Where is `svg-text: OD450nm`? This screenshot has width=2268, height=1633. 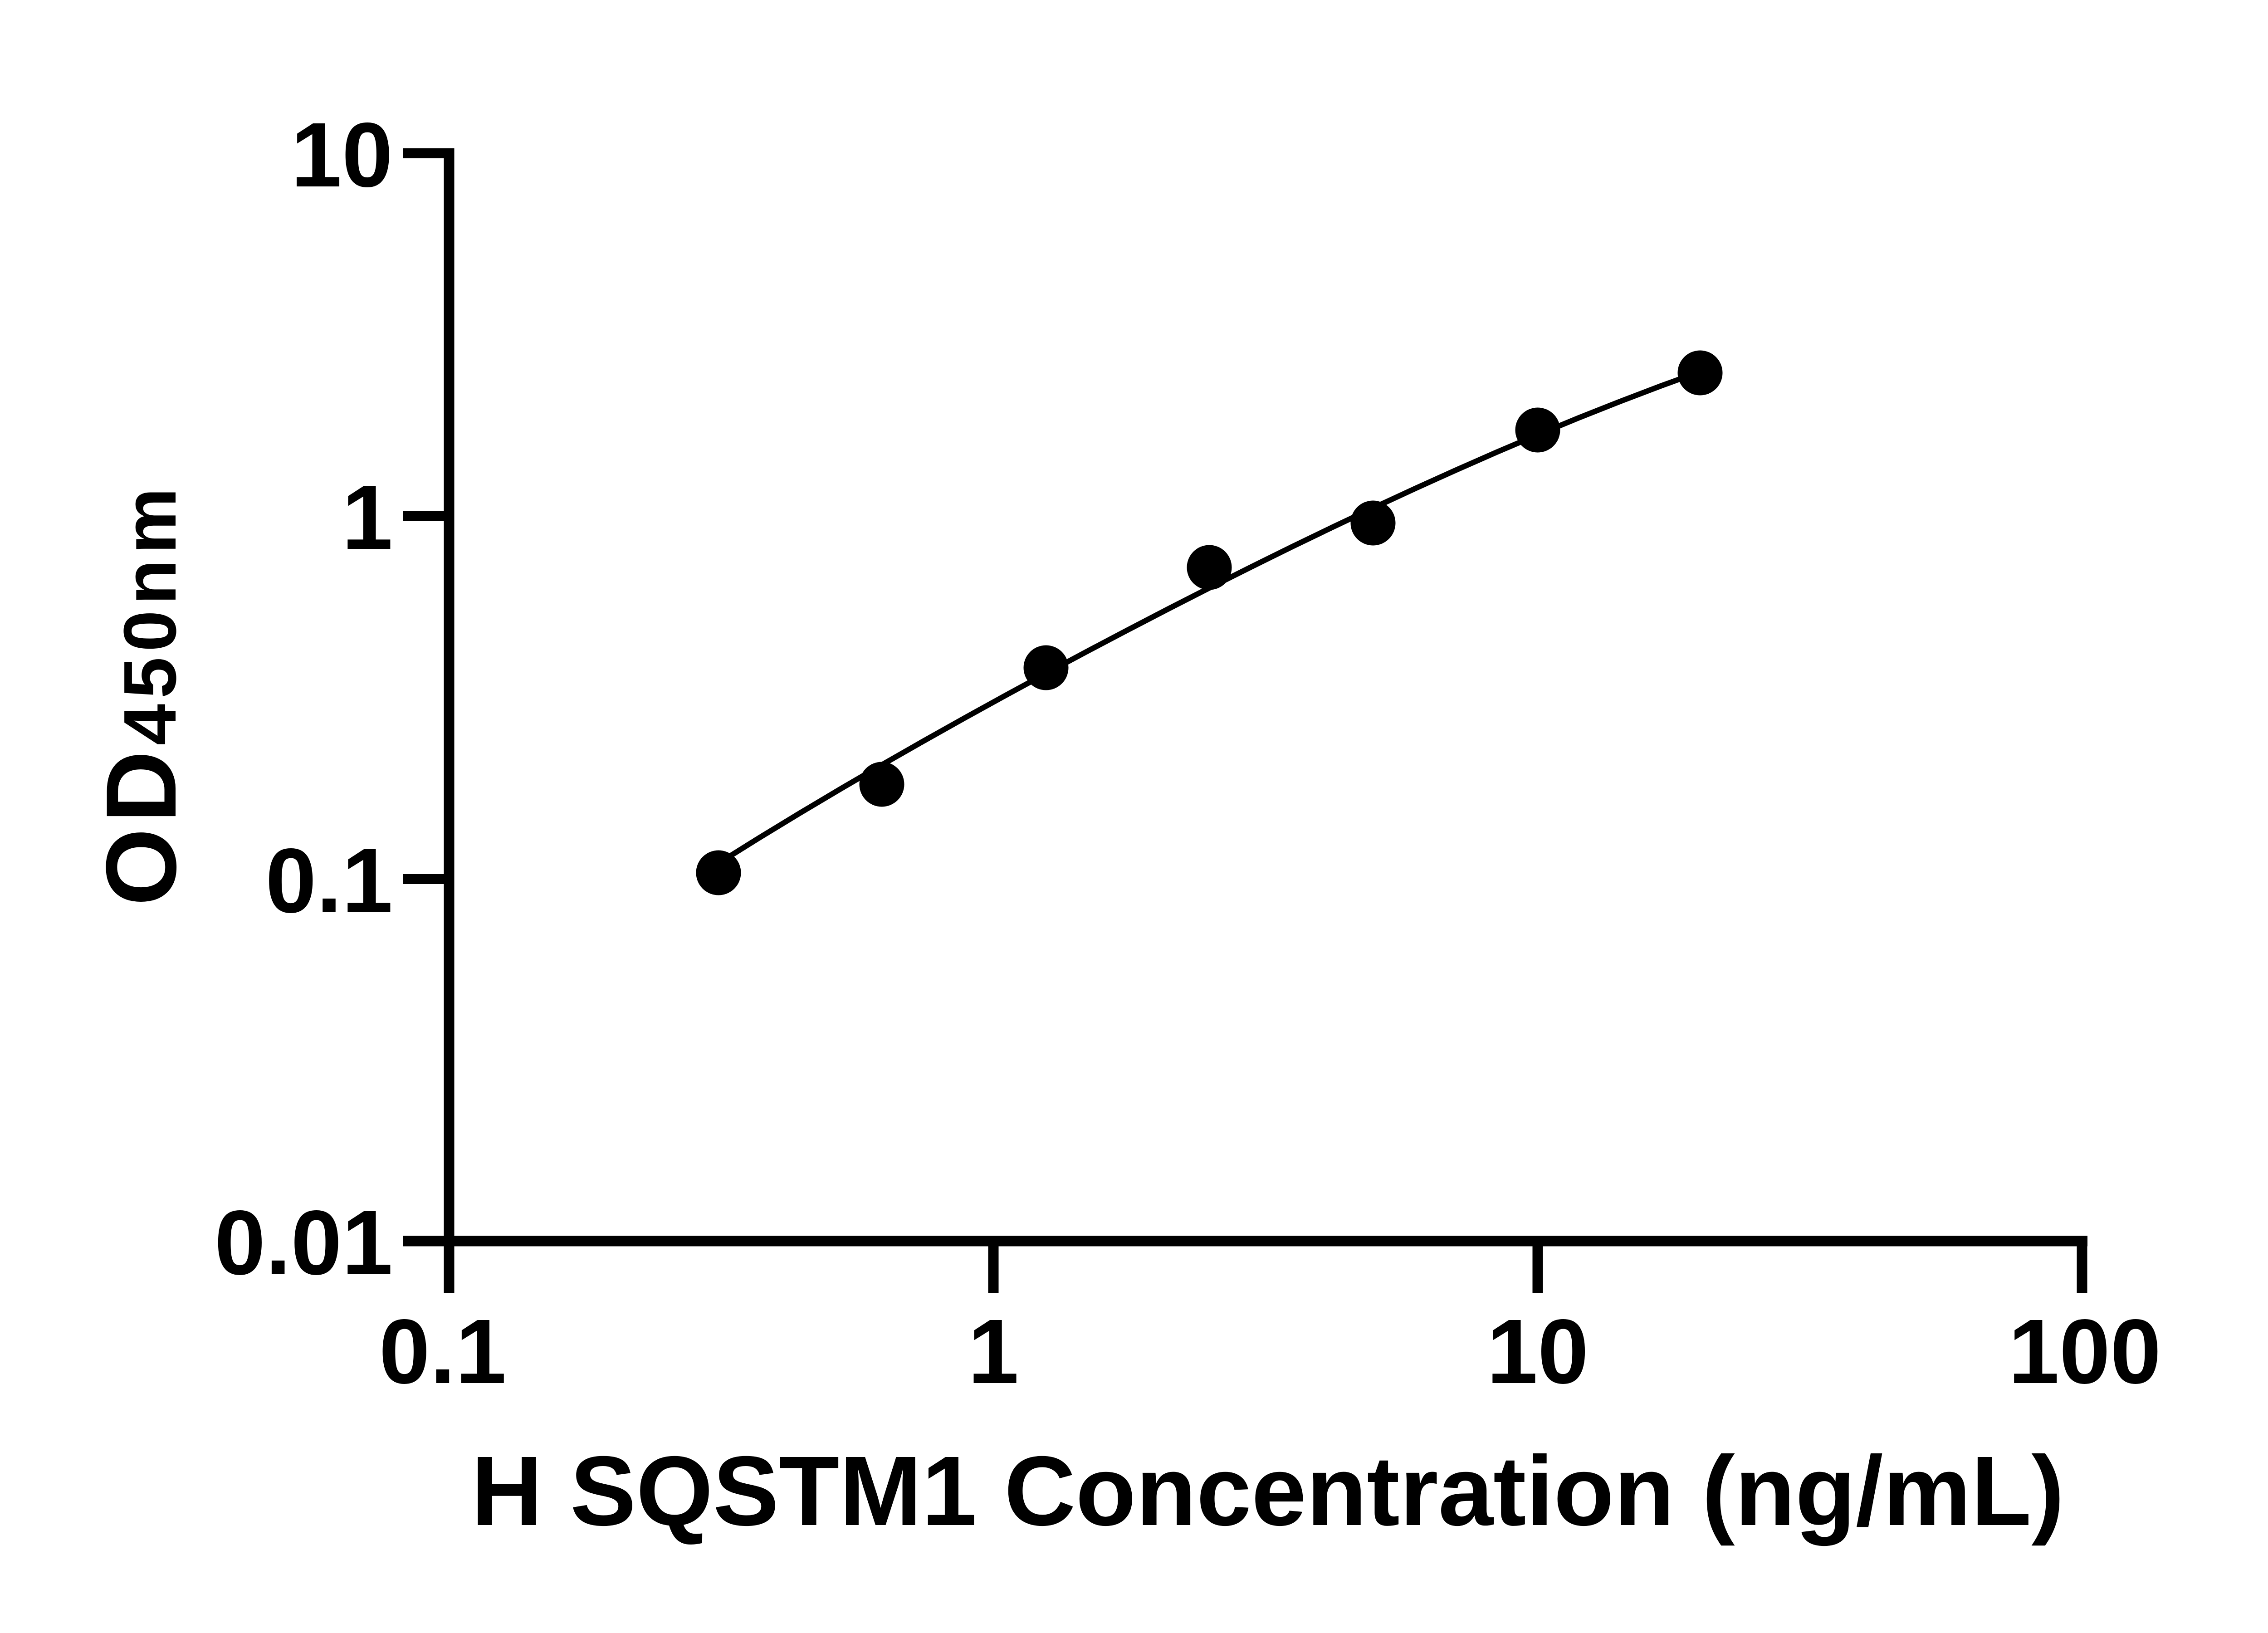 svg-text: OD450nm is located at coordinates (141, 694).